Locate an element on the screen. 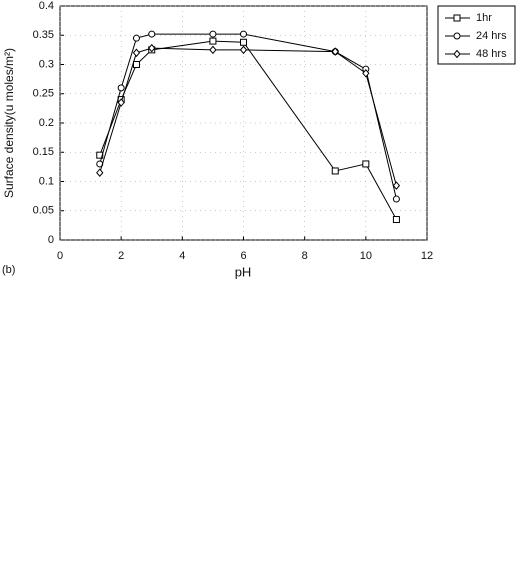 The height and width of the screenshot is (566, 523). y-tick-label: 0.2 is located at coordinates (46, 123).